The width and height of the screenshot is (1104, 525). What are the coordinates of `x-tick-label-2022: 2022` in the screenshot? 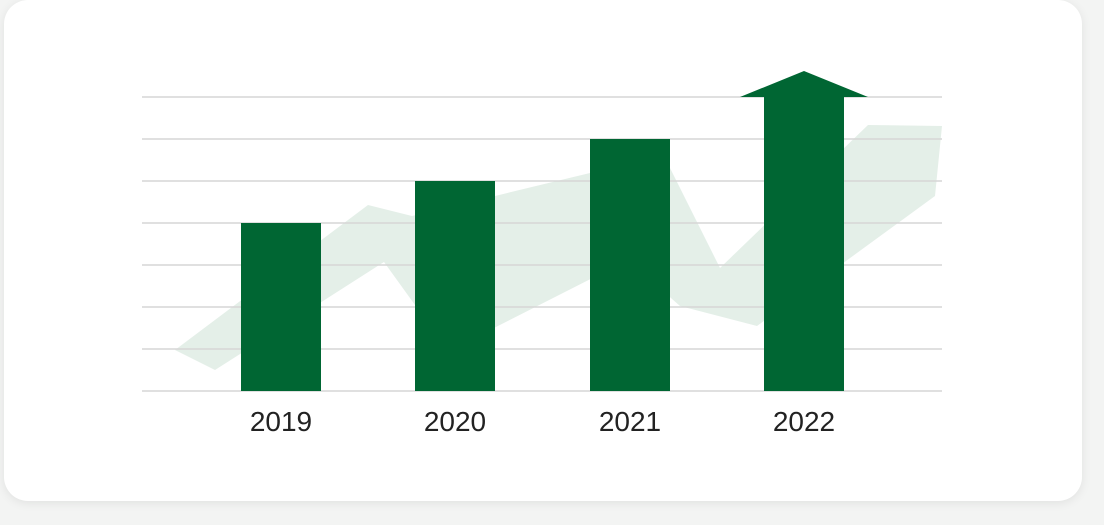 It's located at (804, 421).